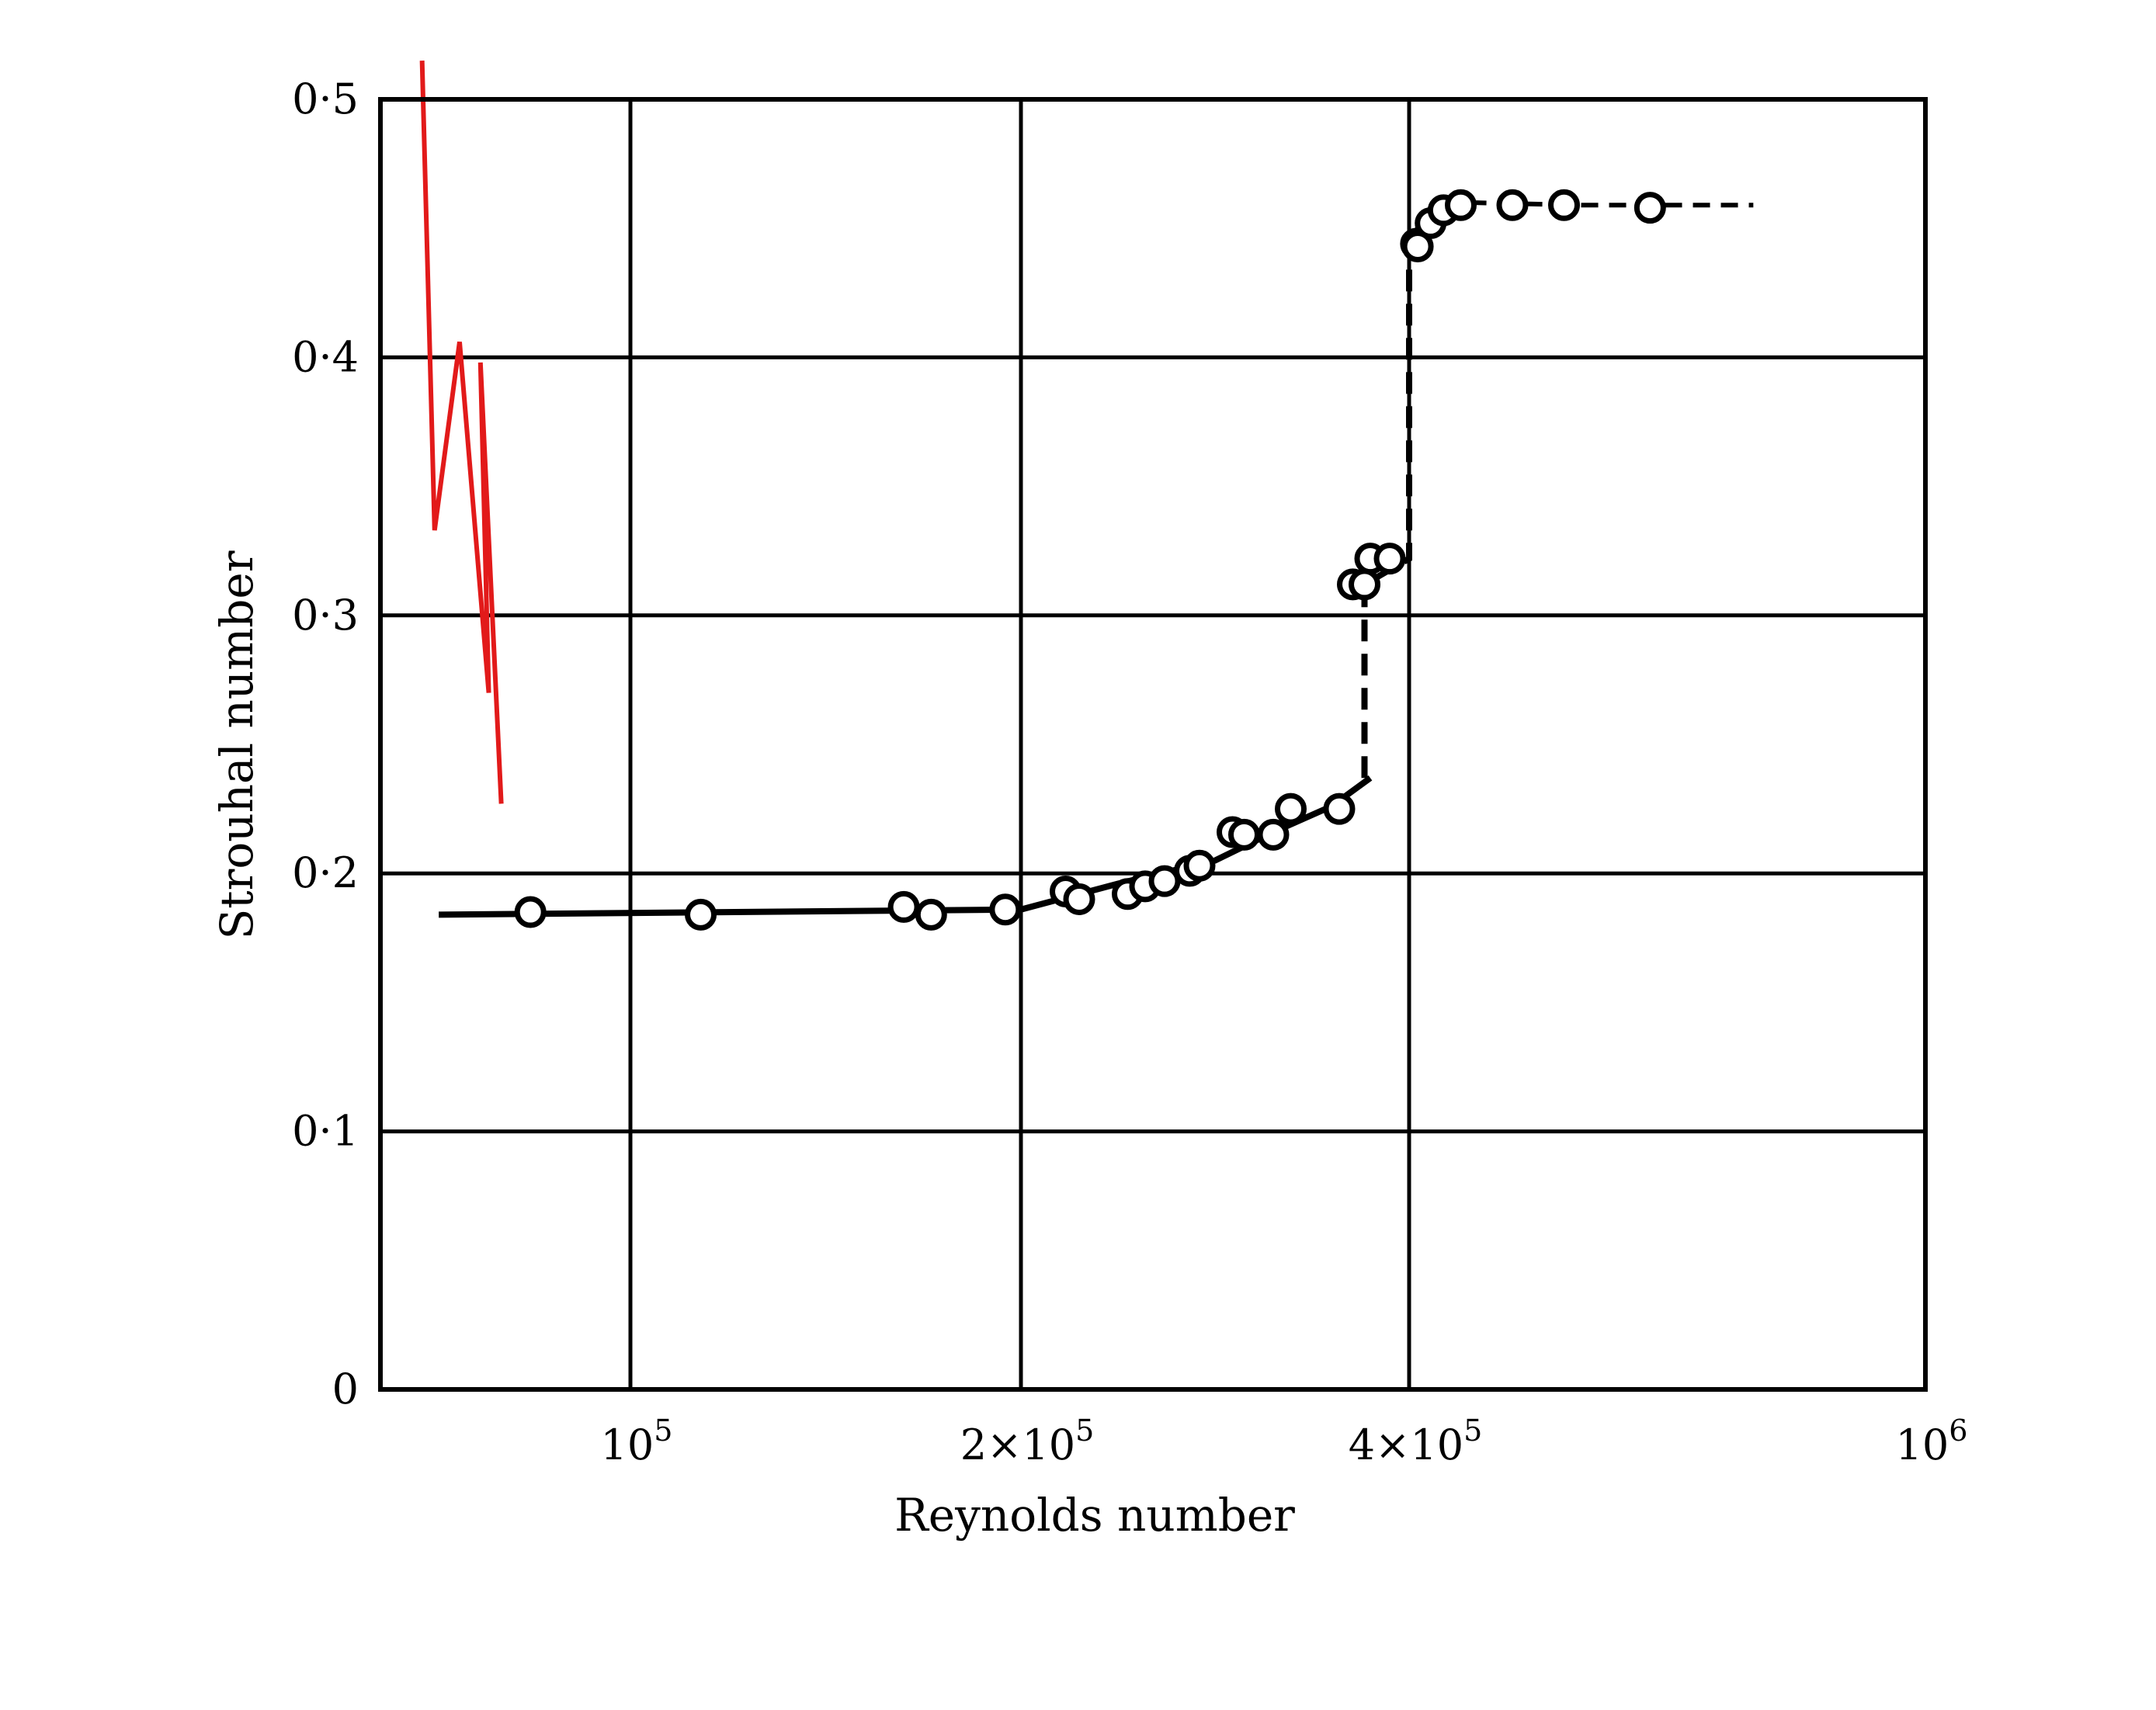 The width and height of the screenshot is (2156, 1710). What do you see at coordinates (1932, 1441) in the screenshot?
I see `x-tick-label-3: 10⁶` at bounding box center [1932, 1441].